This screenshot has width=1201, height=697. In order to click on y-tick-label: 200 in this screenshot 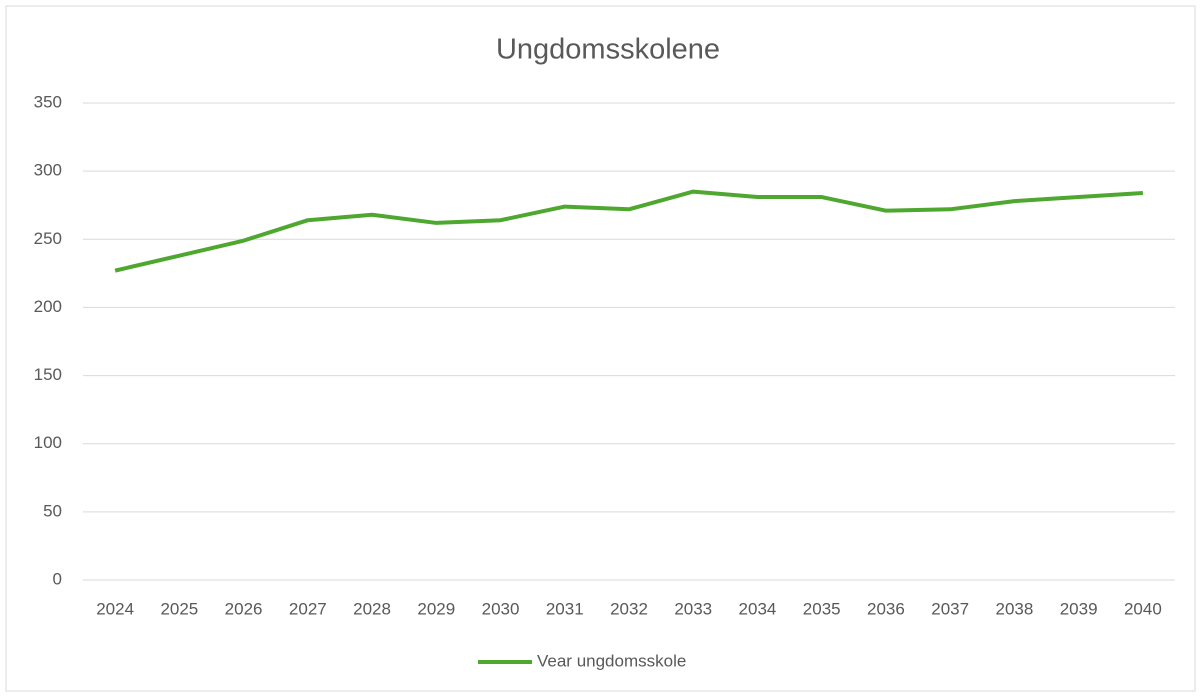, I will do `click(48, 306)`.